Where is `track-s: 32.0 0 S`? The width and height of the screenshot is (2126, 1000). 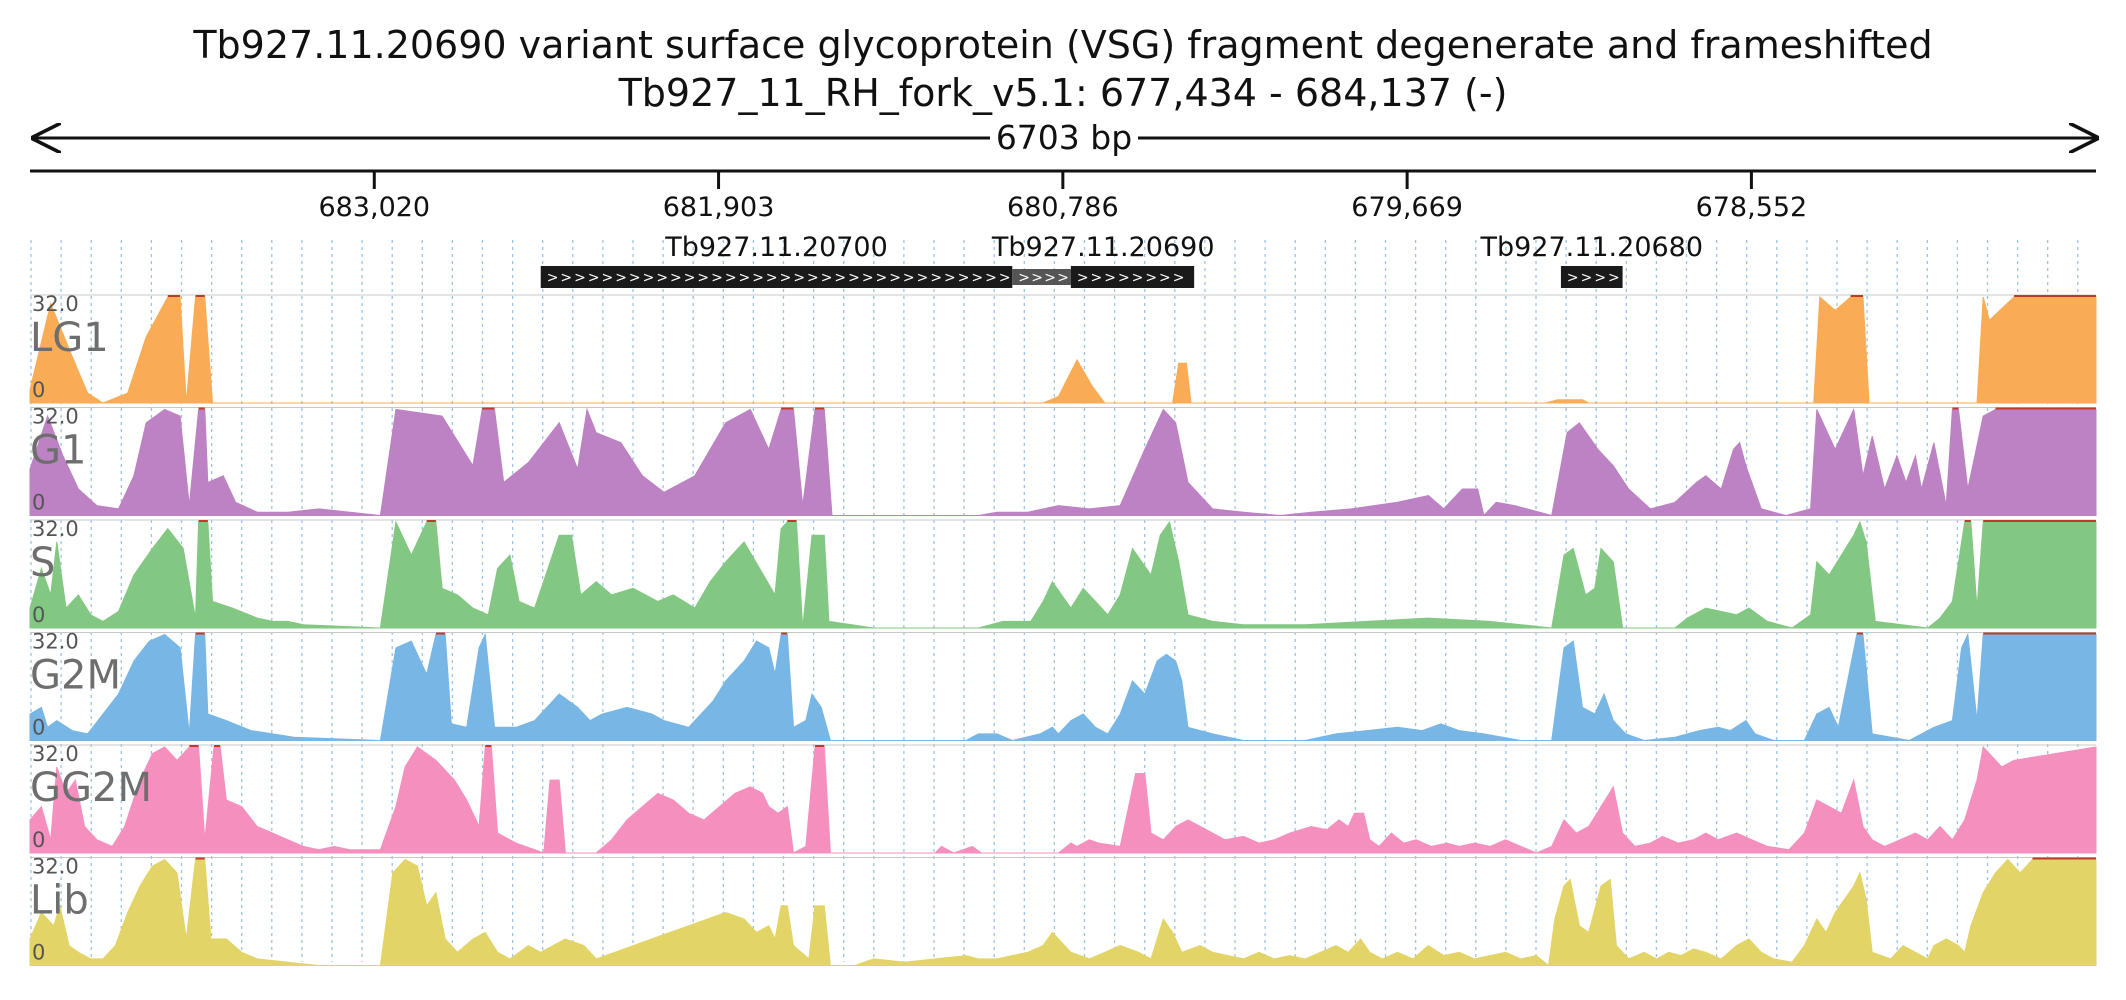
track-s: 32.0 0 S is located at coordinates (1063, 573).